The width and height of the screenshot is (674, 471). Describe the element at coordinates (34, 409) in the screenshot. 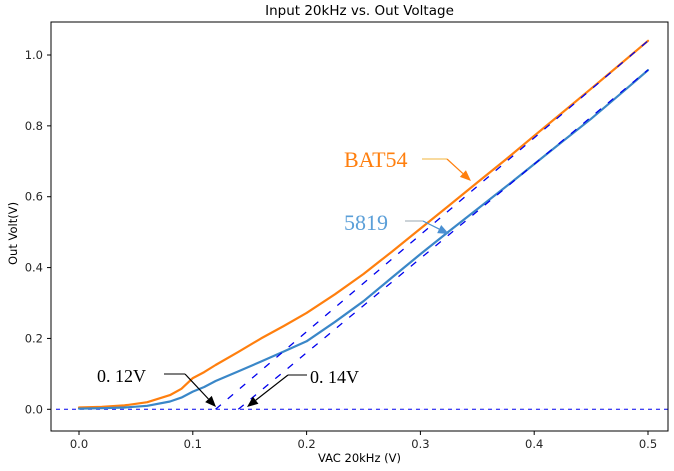

I see `y-tick-label: 0.0` at that location.